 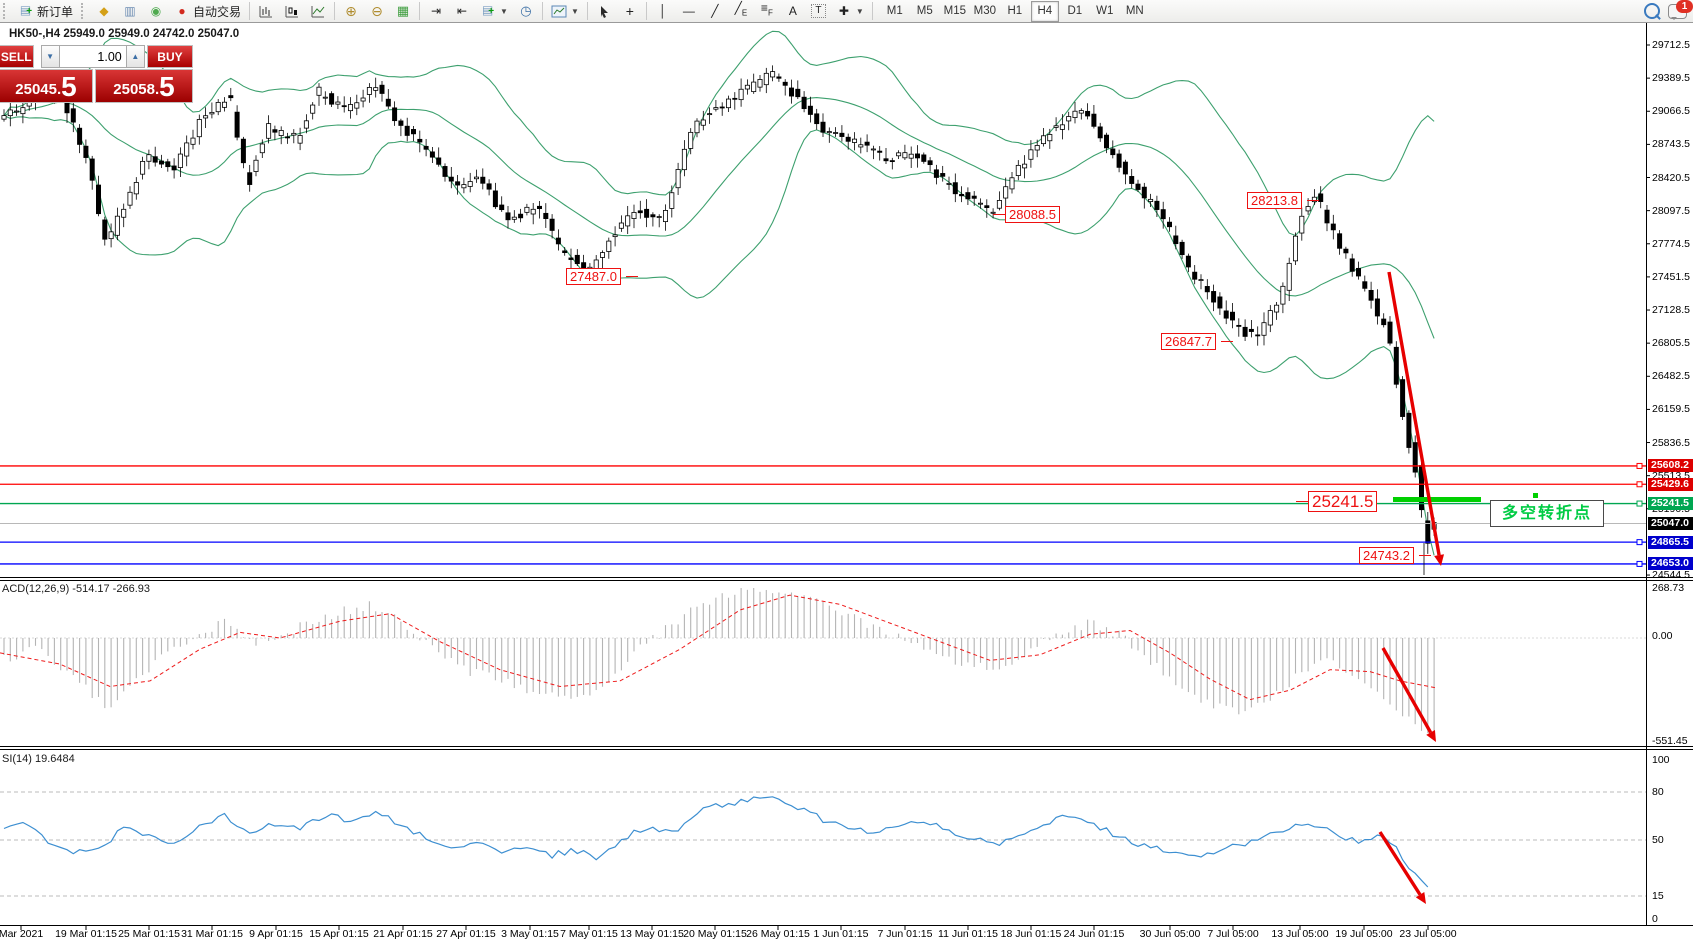 I want to click on sell-price: 25045. 5, so click(x=46, y=86).